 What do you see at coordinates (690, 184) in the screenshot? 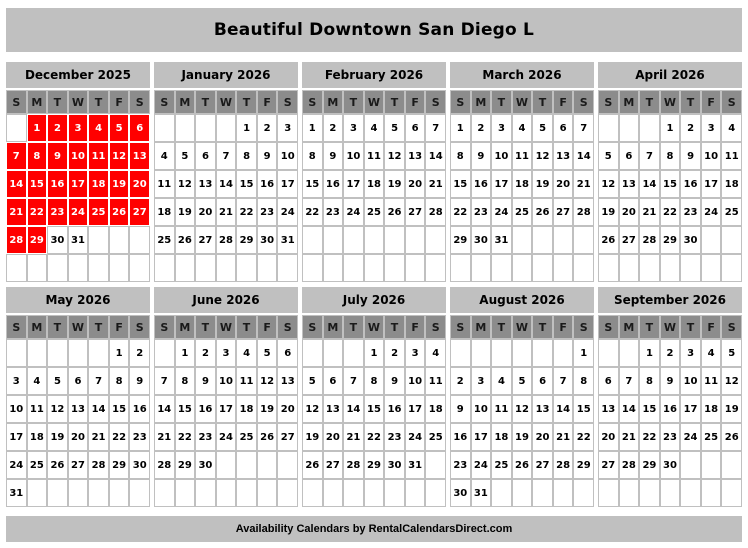
I see `date-cell: 16` at bounding box center [690, 184].